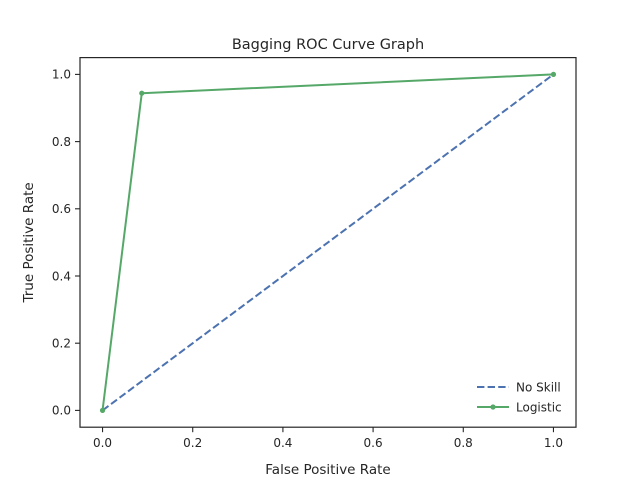 This screenshot has width=640, height=480. Describe the element at coordinates (61, 209) in the screenshot. I see `y-tick-label: 0.6` at that location.